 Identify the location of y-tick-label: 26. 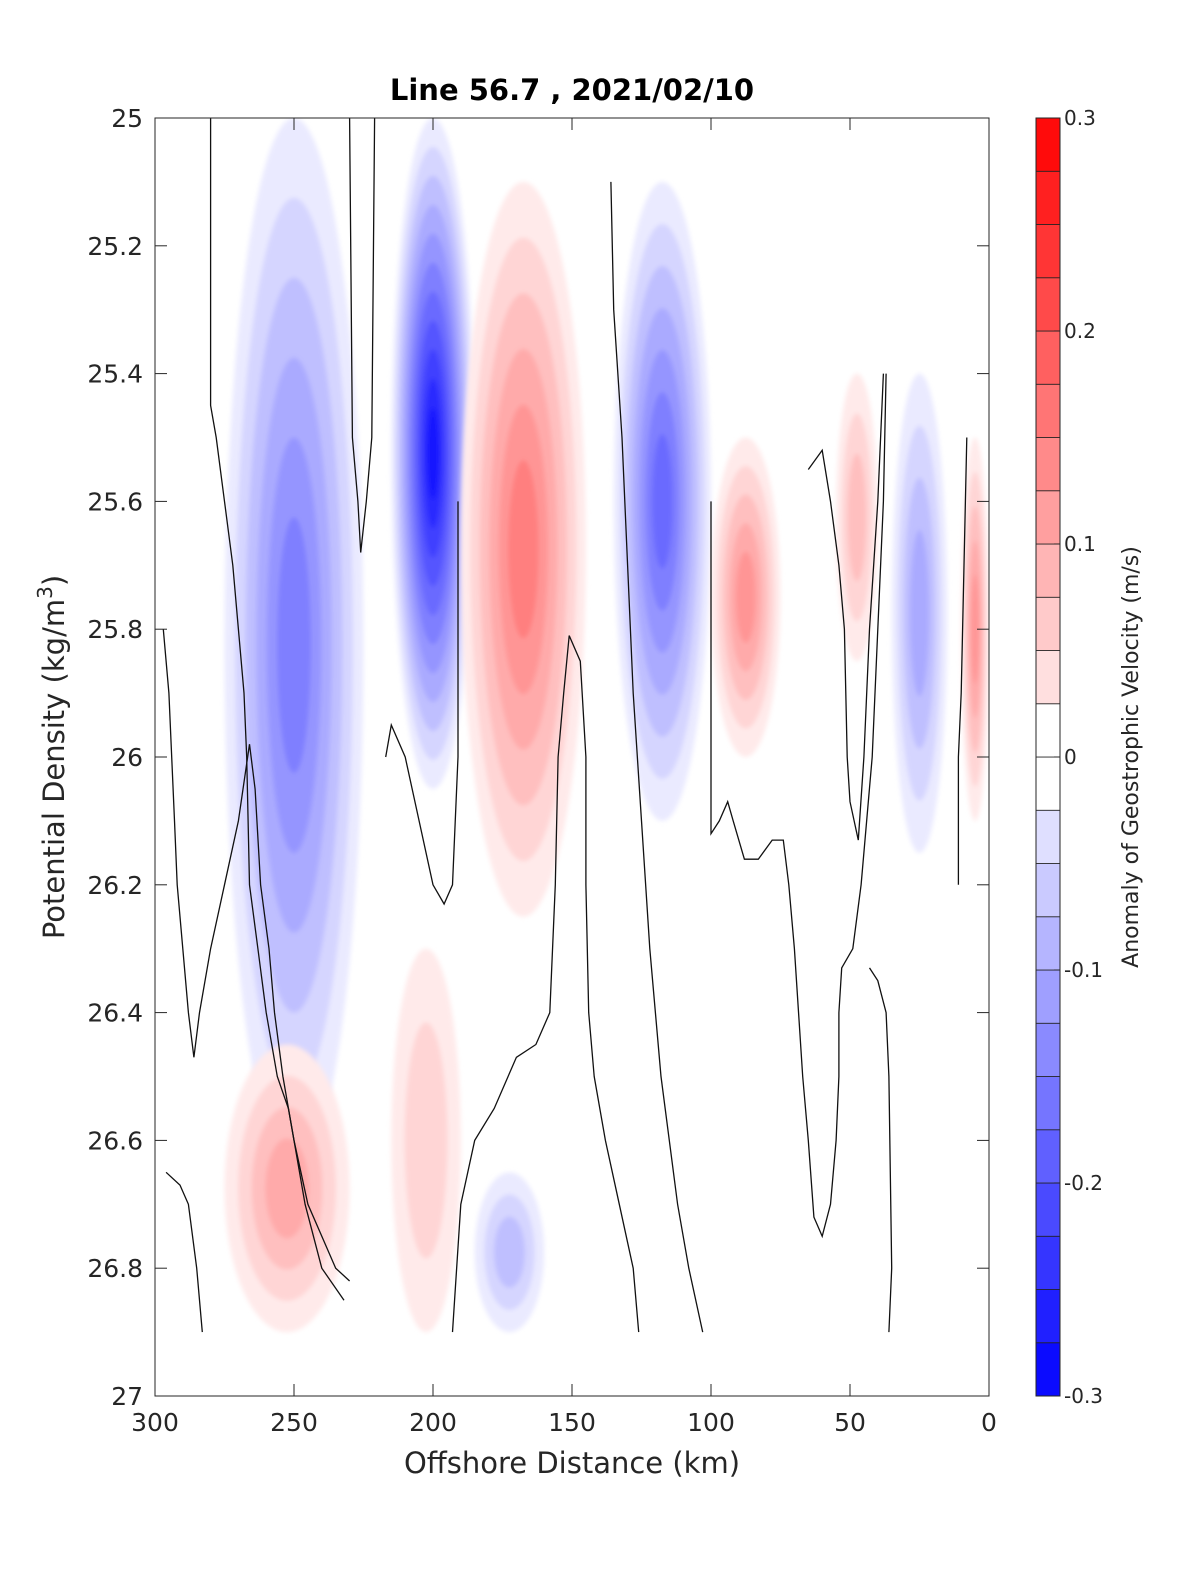
(127, 757).